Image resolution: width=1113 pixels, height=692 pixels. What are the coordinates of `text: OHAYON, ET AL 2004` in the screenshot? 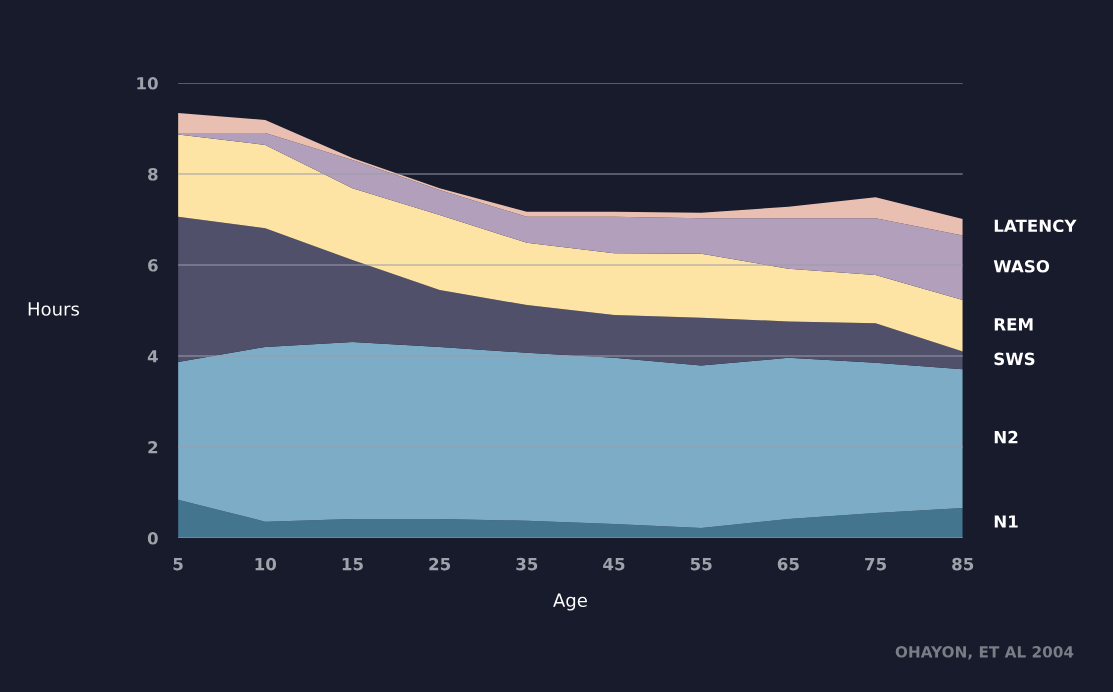 It's located at (984, 653).